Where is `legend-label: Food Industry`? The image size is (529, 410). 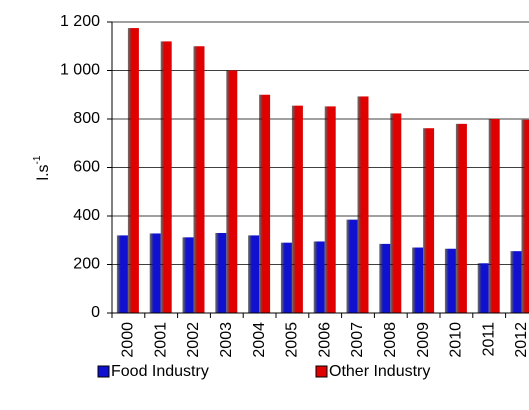 legend-label: Food Industry is located at coordinates (160, 371).